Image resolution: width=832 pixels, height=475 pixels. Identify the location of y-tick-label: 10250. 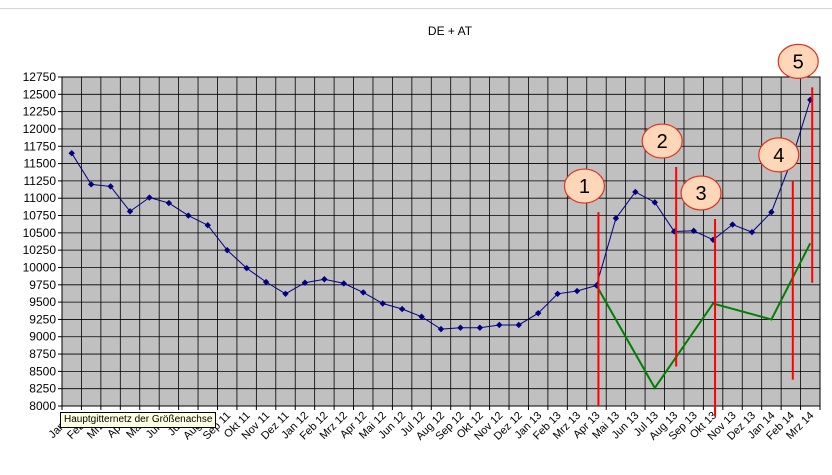
(40, 250).